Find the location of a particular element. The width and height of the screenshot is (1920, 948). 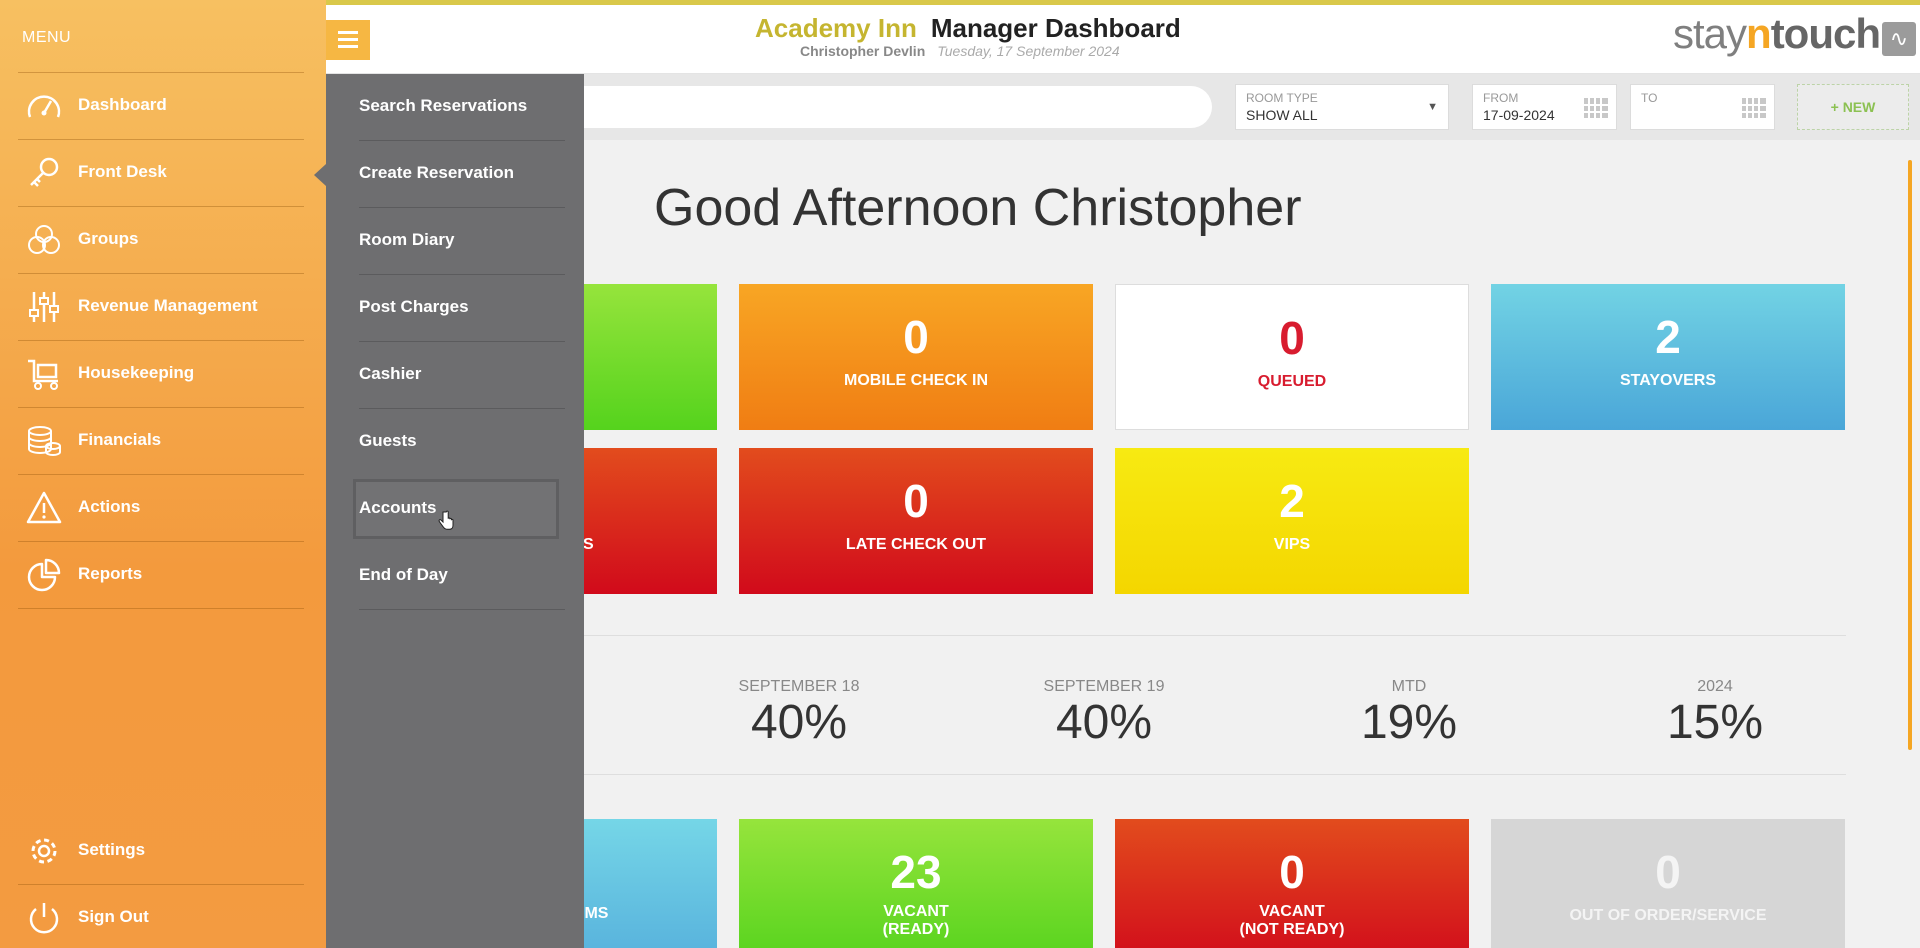

submenu-item-post-charges: Post Charges is located at coordinates (455, 308).